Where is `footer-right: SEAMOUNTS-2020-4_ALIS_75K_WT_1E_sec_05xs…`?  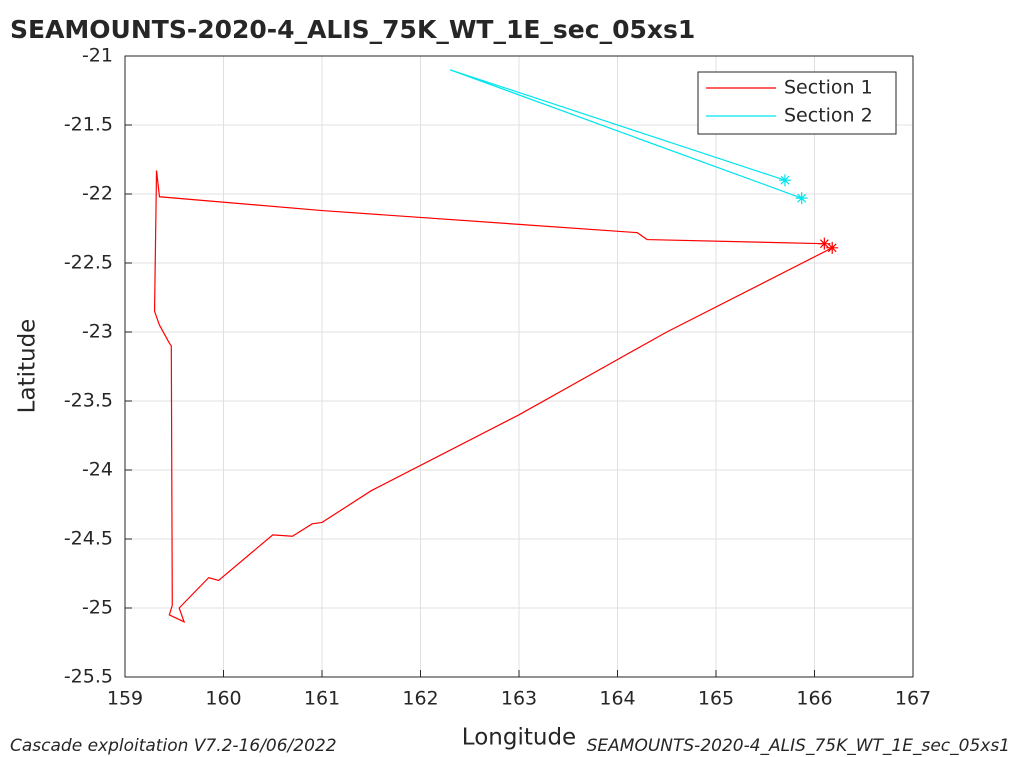
footer-right: SEAMOUNTS-2020-4_ALIS_75K_WT_1E_sec_05xs… is located at coordinates (798, 746).